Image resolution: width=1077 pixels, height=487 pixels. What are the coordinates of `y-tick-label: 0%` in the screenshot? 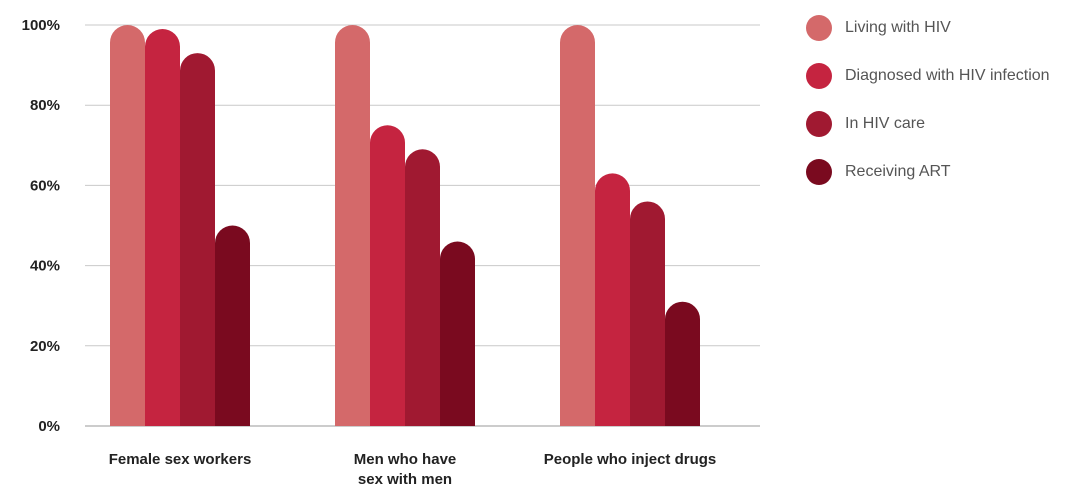 It's located at (49, 426).